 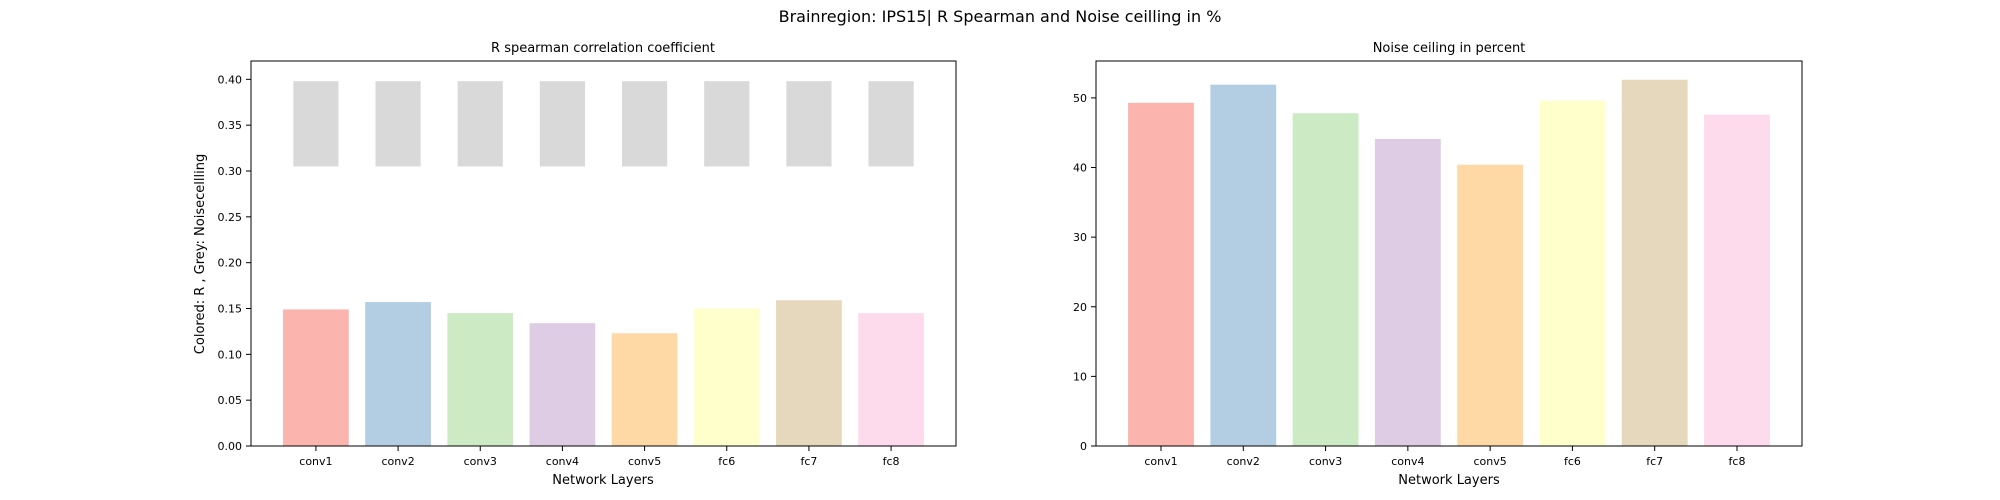 I want to click on left-chart-x-ticks: conv1 conv2 conv3 conv4 conv5 fc6 fc7 fc8, so click(x=599, y=457).